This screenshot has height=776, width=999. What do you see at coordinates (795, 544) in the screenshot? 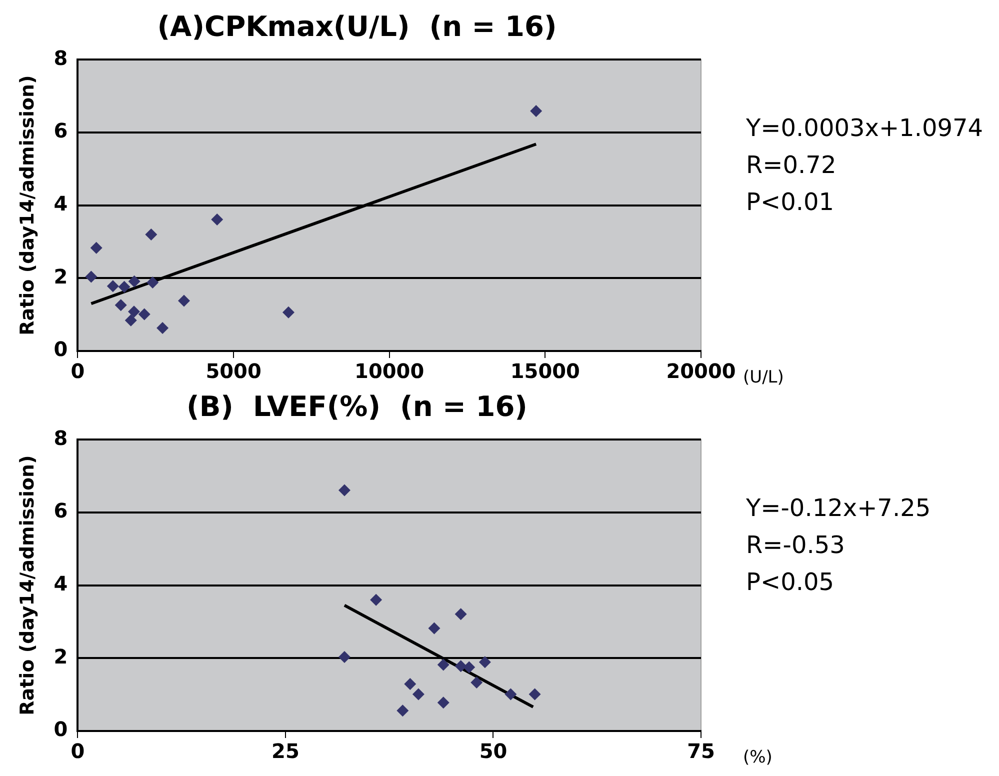
I see `text: R=-0.53` at bounding box center [795, 544].